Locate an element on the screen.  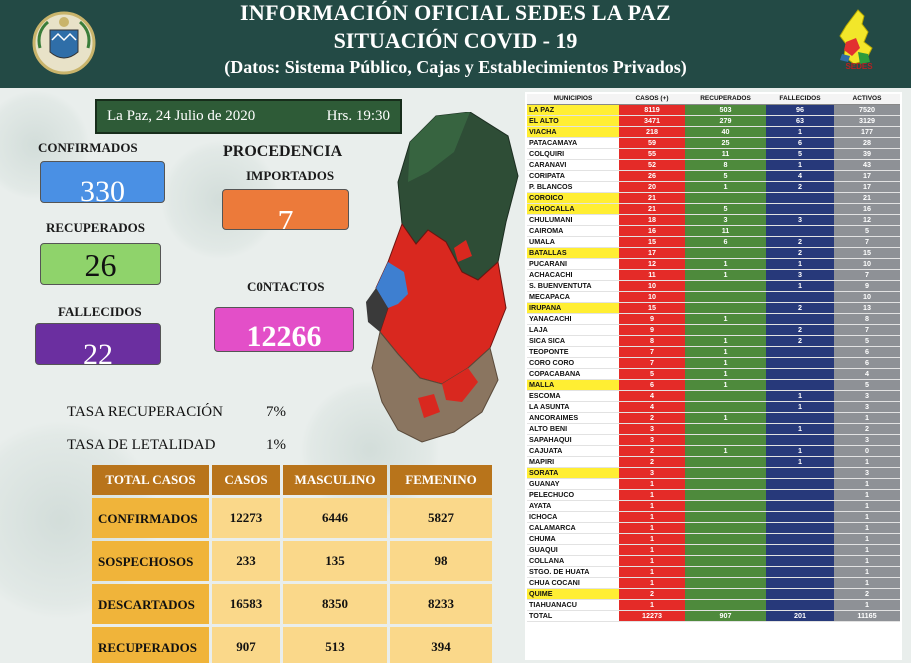
municipio-activos: 13 is located at coordinates (867, 308).